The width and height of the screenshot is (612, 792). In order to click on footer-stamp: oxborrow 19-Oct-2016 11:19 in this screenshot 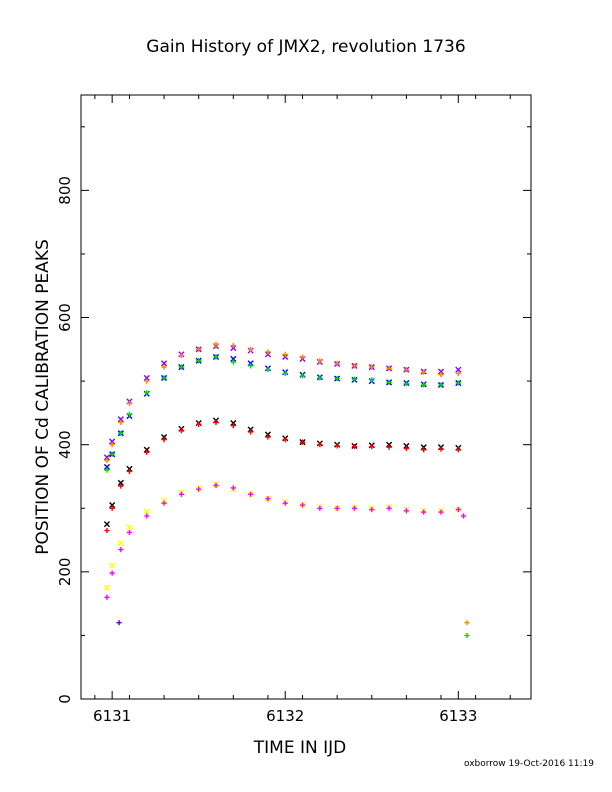, I will do `click(528, 764)`.